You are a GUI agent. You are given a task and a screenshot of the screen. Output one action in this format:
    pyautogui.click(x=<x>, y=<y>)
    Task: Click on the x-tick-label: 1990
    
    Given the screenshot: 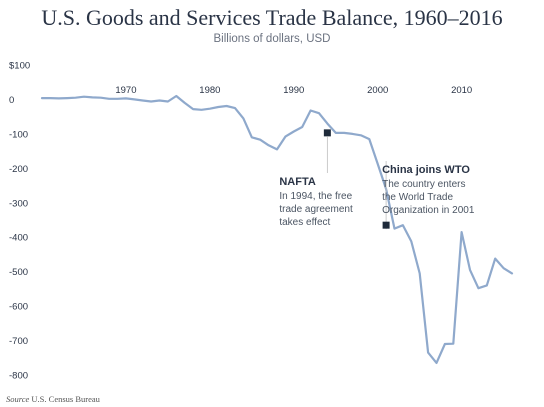 What is the action you would take?
    pyautogui.click(x=293, y=90)
    